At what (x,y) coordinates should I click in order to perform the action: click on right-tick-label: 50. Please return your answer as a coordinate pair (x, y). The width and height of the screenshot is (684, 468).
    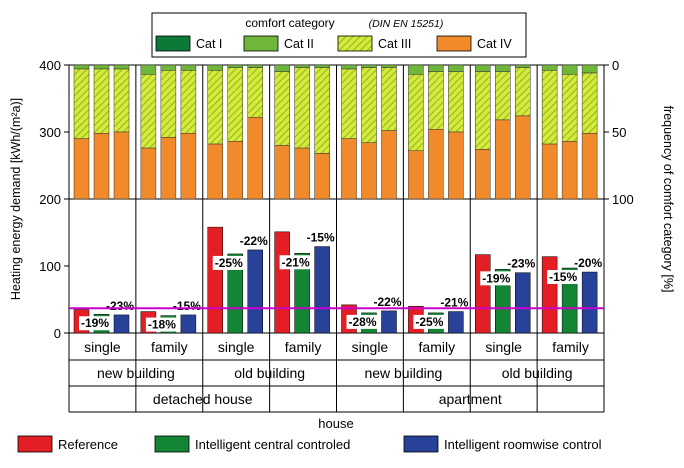
    Looking at the image, I should click on (619, 132).